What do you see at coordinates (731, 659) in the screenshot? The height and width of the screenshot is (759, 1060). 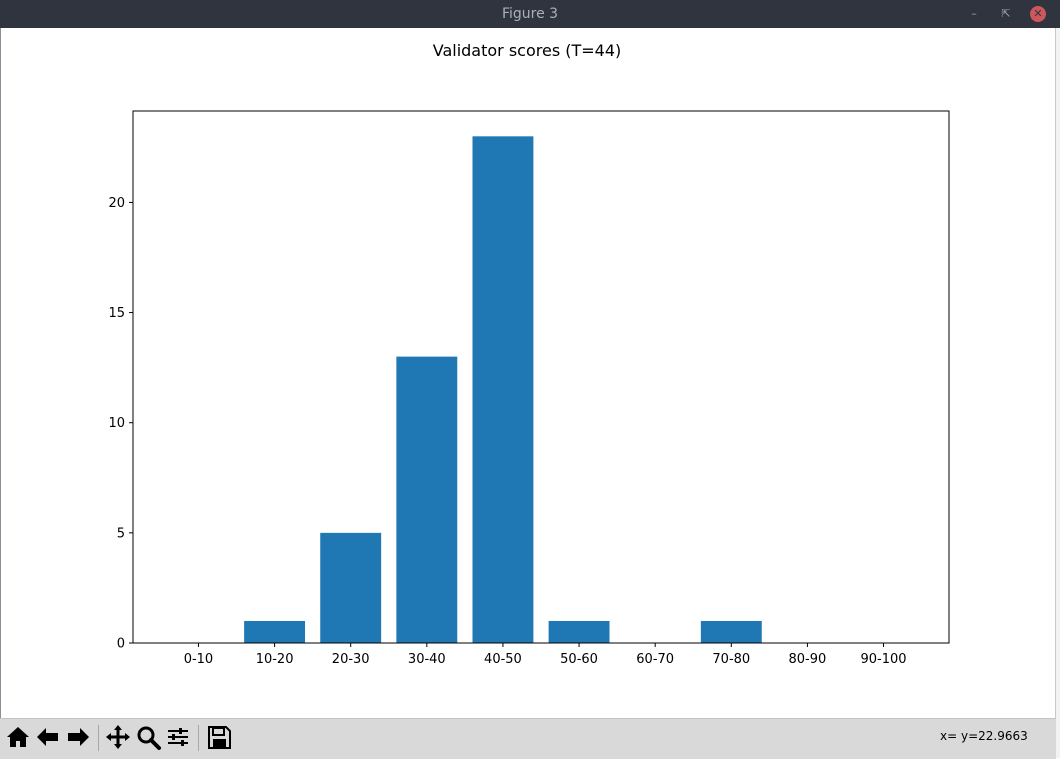 I see `x-tick-label: 70-80` at bounding box center [731, 659].